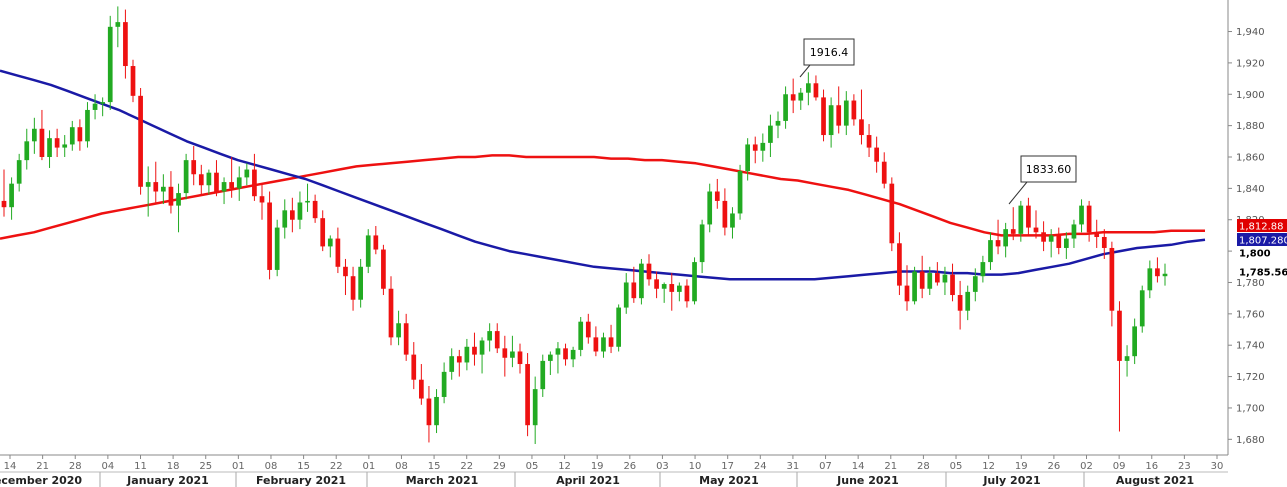 The width and height of the screenshot is (1287, 487). I want to click on x-tick-label: 01, so click(238, 466).